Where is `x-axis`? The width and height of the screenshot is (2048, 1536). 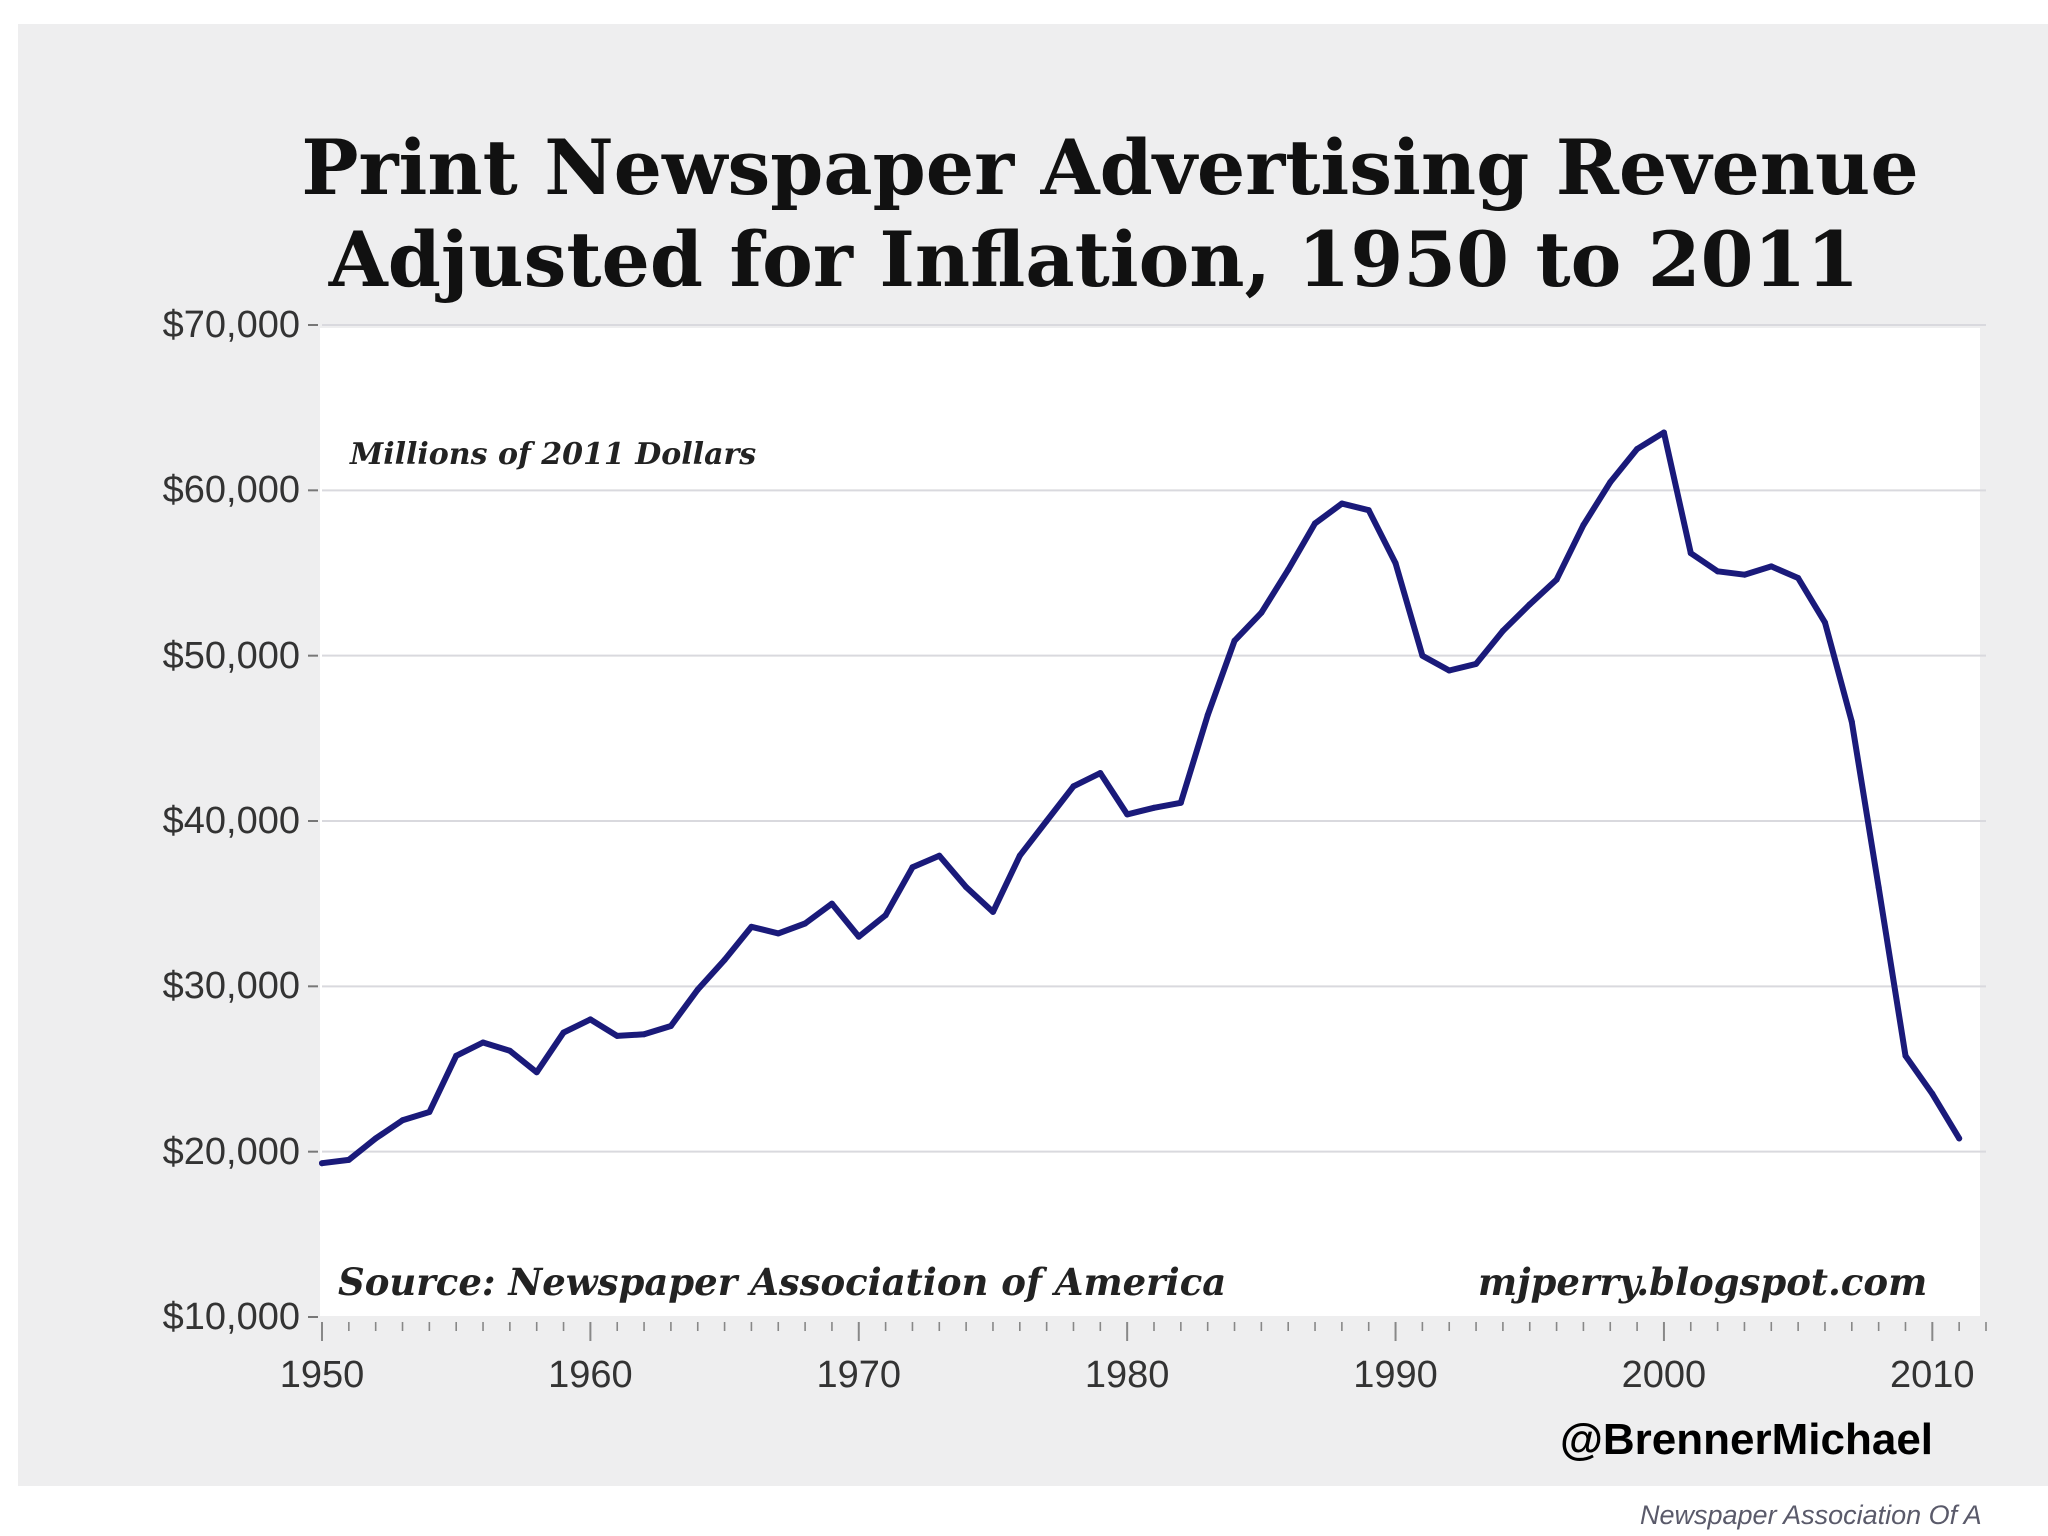
x-axis is located at coordinates (1154, 1331).